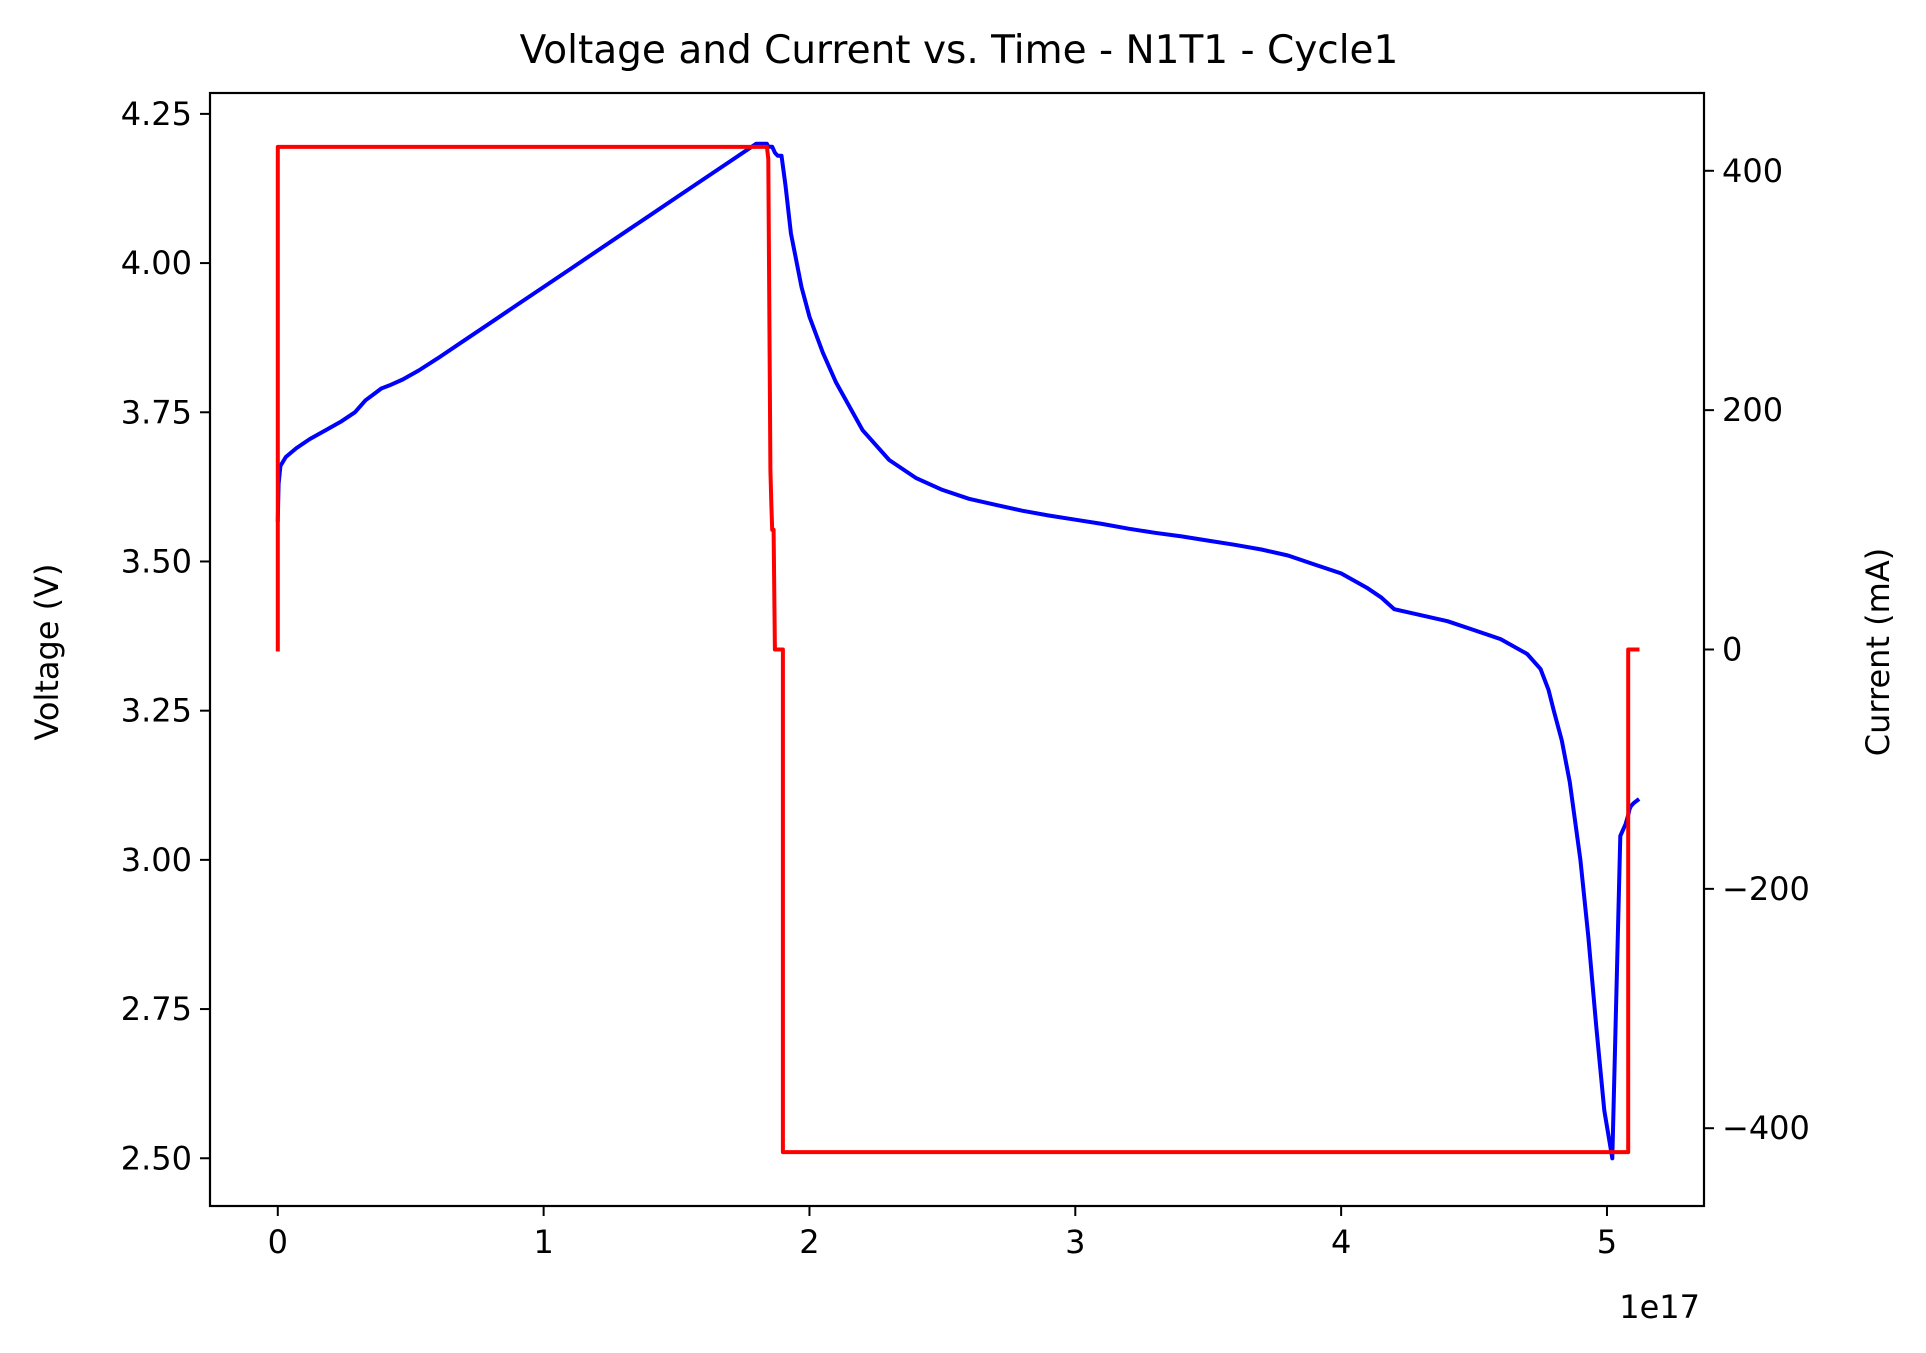 This screenshot has width=1926, height=1353. What do you see at coordinates (1766, 889) in the screenshot?
I see `right-y-tick-label: −200` at bounding box center [1766, 889].